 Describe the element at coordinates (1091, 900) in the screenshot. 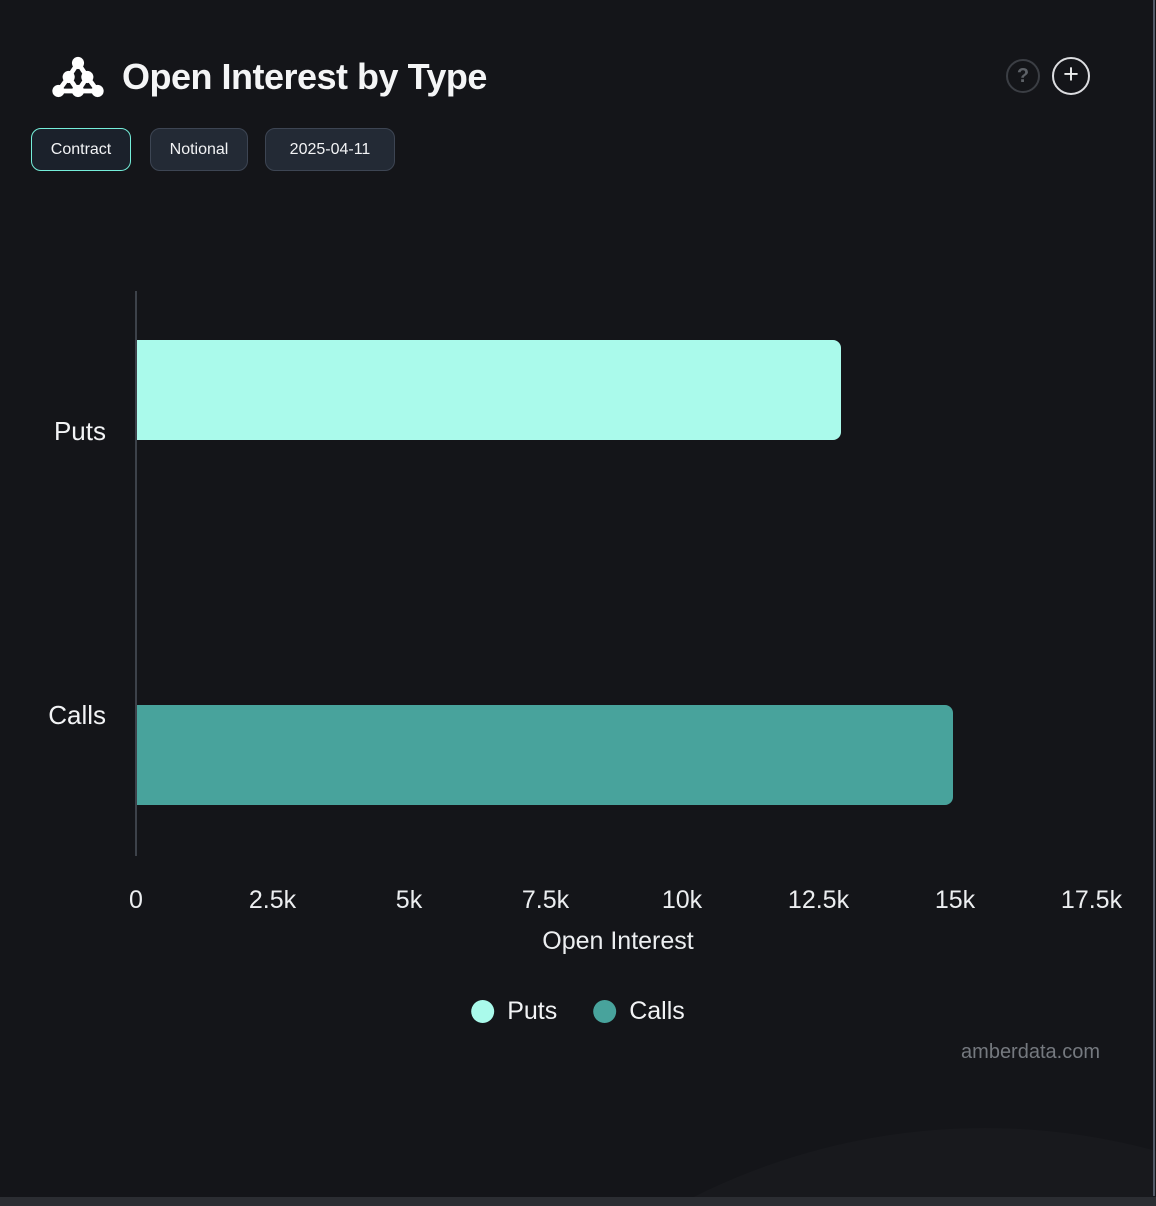

I see `x-tick-17.5k: 17.5k` at that location.